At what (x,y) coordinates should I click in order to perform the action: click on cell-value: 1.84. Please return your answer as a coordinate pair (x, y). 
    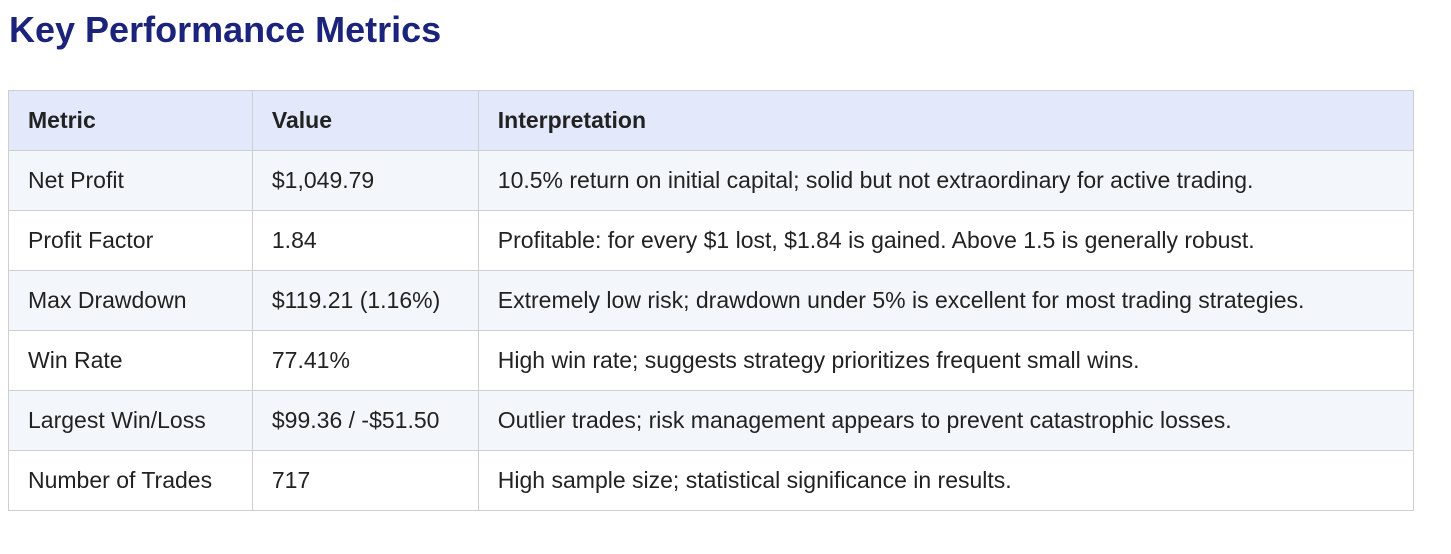
    Looking at the image, I should click on (365, 240).